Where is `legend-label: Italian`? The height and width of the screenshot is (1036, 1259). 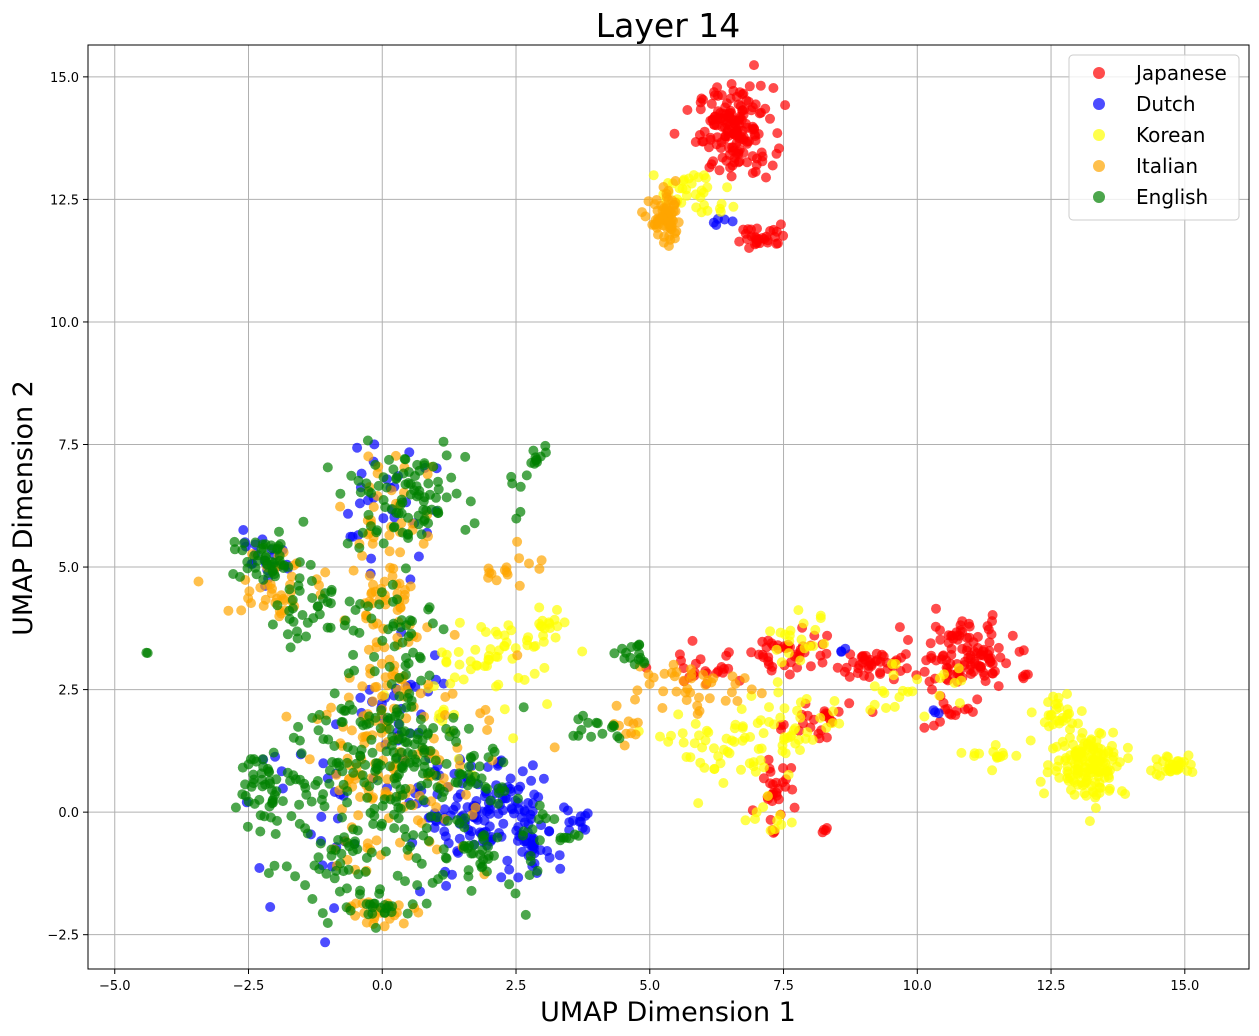
legend-label: Italian is located at coordinates (1167, 166).